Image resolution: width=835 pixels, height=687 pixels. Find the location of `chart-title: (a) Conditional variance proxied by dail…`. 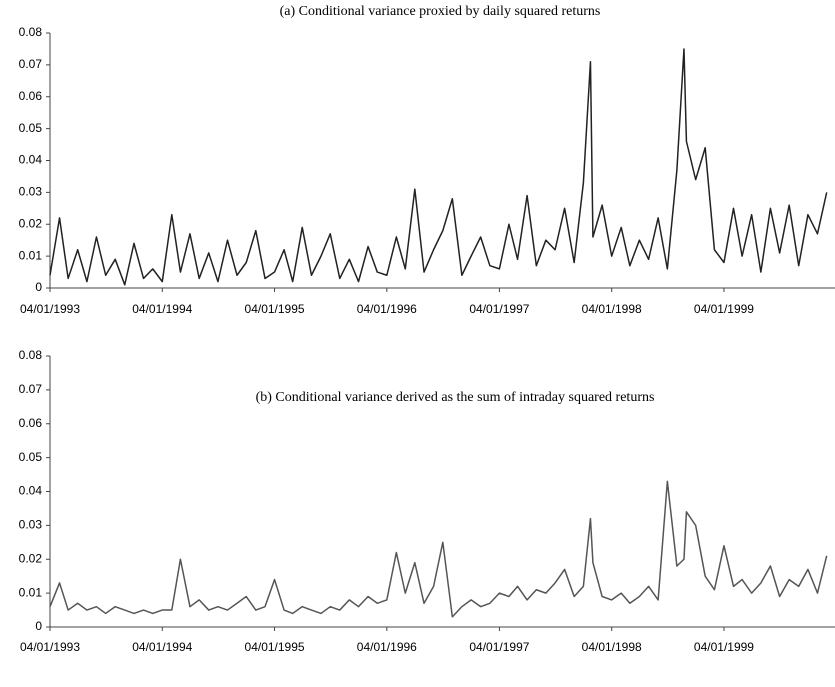

chart-title: (a) Conditional variance proxied by dail… is located at coordinates (440, 11).